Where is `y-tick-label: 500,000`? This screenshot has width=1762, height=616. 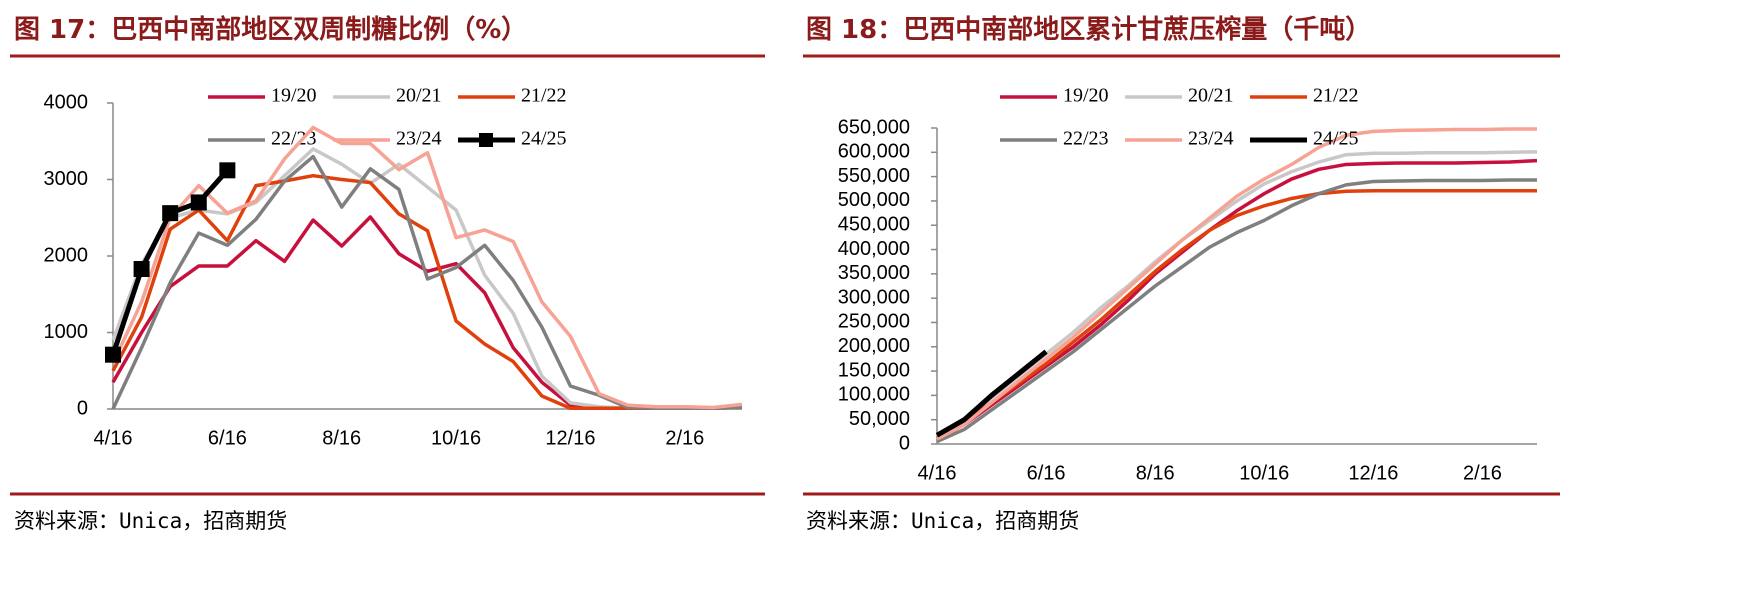
y-tick-label: 500,000 is located at coordinates (874, 200).